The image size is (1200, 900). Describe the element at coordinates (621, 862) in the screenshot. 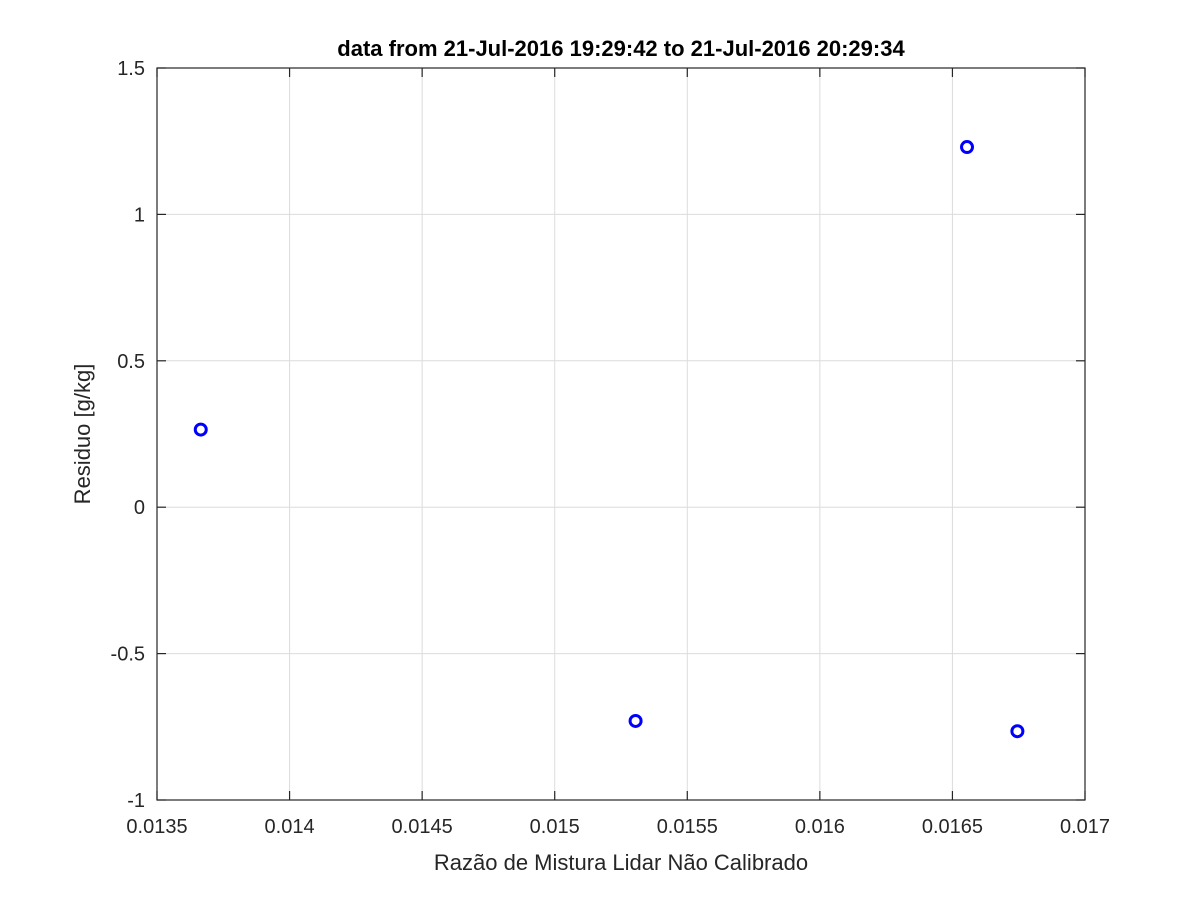

I see `x-axis-label: Razão de Mistura Lidar Não Calibrado` at that location.